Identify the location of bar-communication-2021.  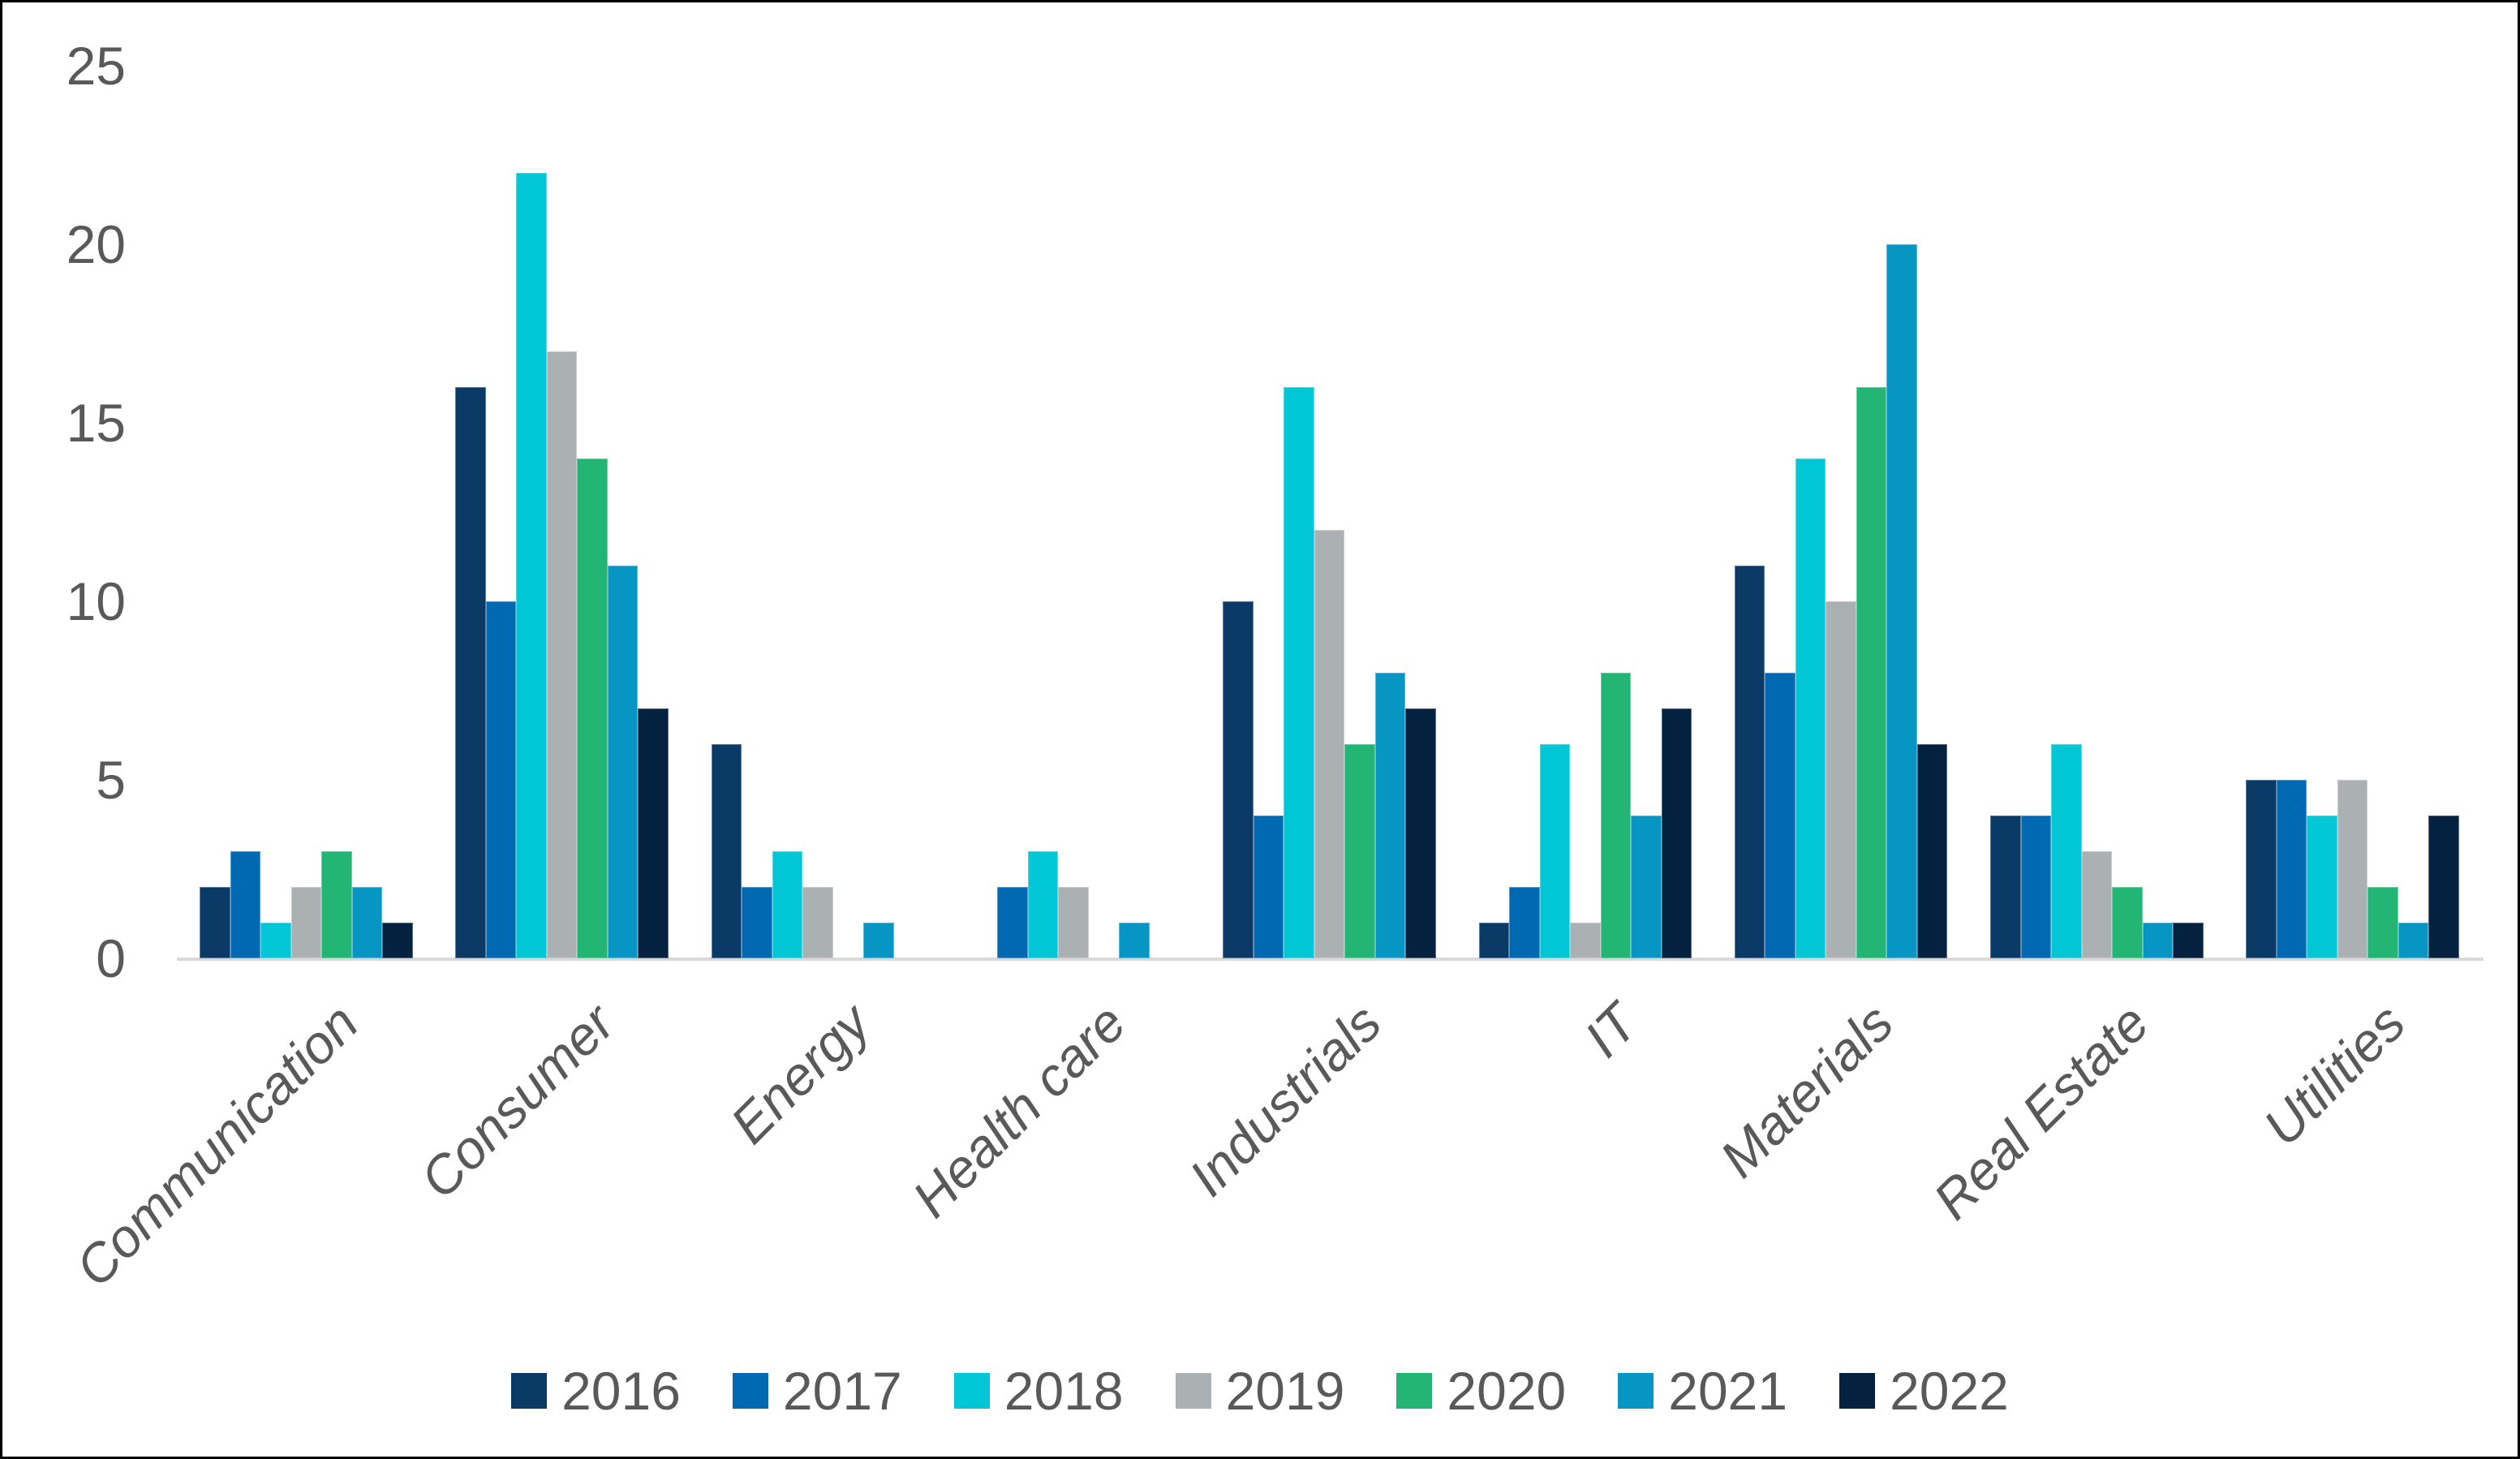
(366, 922).